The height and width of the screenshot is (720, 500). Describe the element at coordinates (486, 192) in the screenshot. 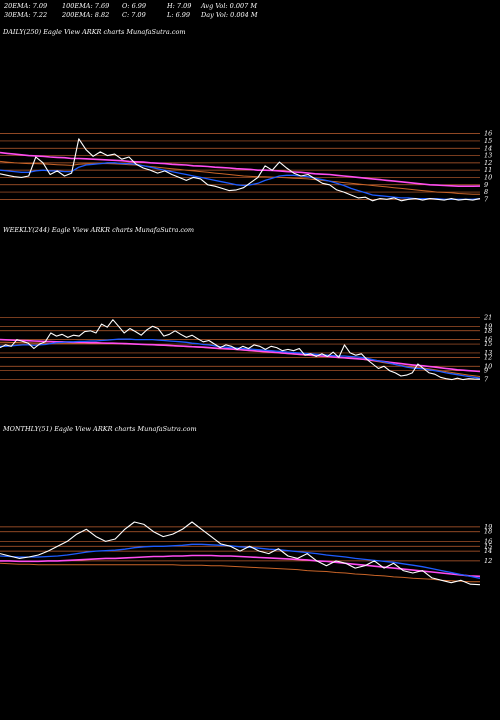

I see `y-tick-label: 8` at that location.